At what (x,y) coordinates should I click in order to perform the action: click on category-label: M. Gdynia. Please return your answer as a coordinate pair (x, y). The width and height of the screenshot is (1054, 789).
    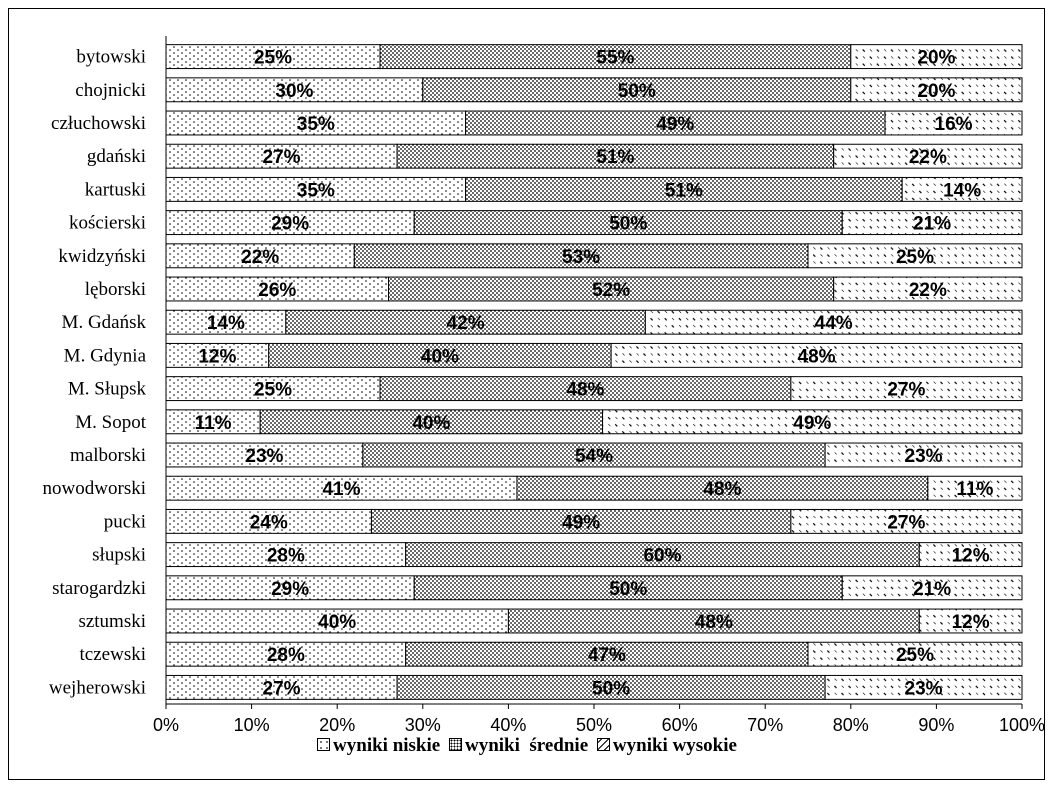
    Looking at the image, I should click on (105, 355).